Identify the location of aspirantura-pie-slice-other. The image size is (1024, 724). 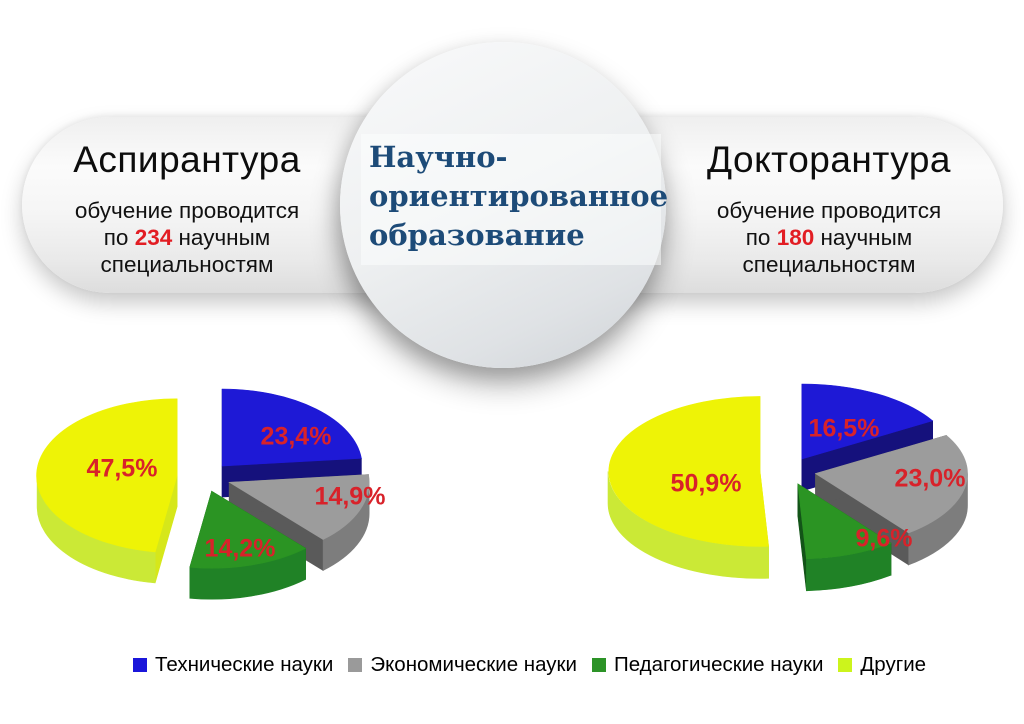
(107, 491).